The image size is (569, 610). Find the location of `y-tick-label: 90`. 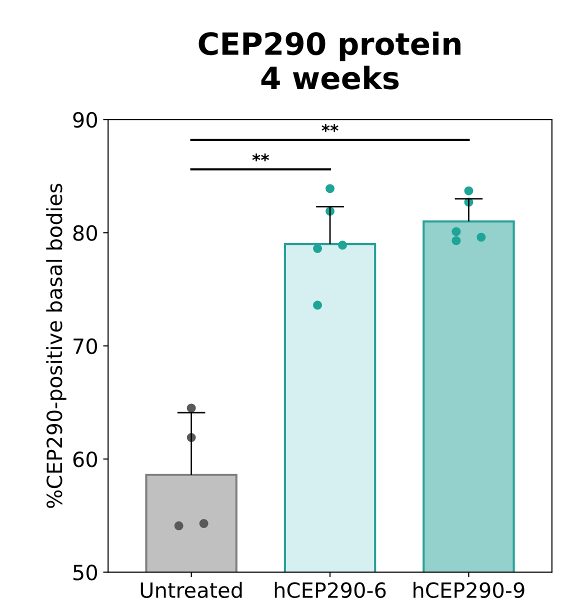

y-tick-label: 90 is located at coordinates (85, 120).